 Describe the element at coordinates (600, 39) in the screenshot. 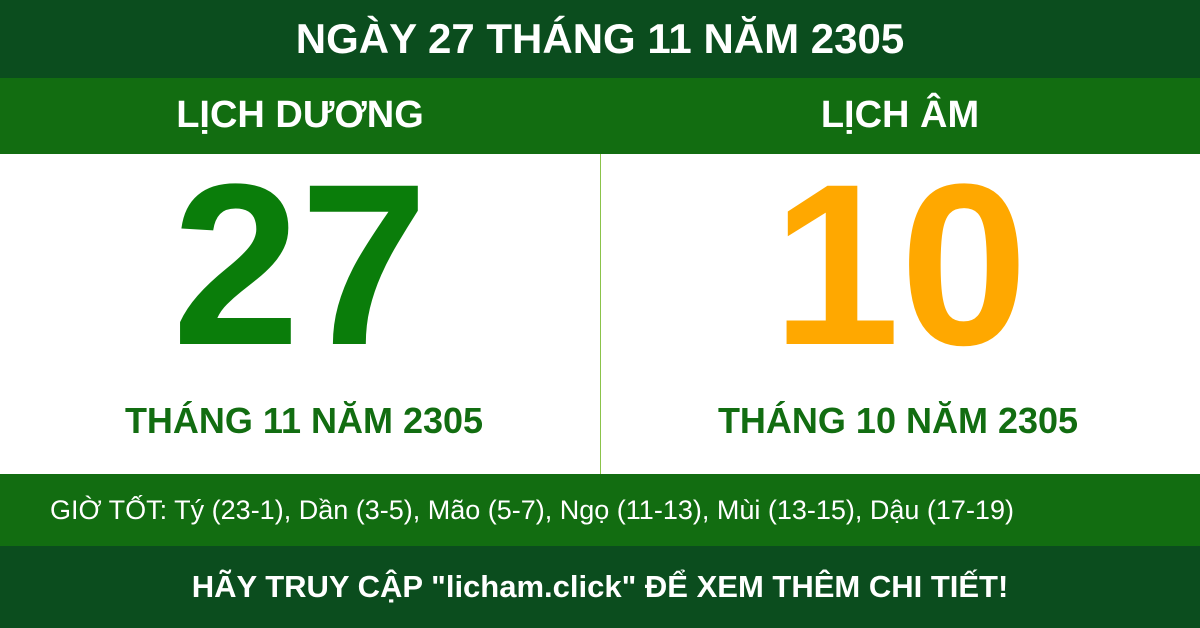

I see `header-title: NGÀY 27 THÁNG 11 NĂM 2305` at that location.